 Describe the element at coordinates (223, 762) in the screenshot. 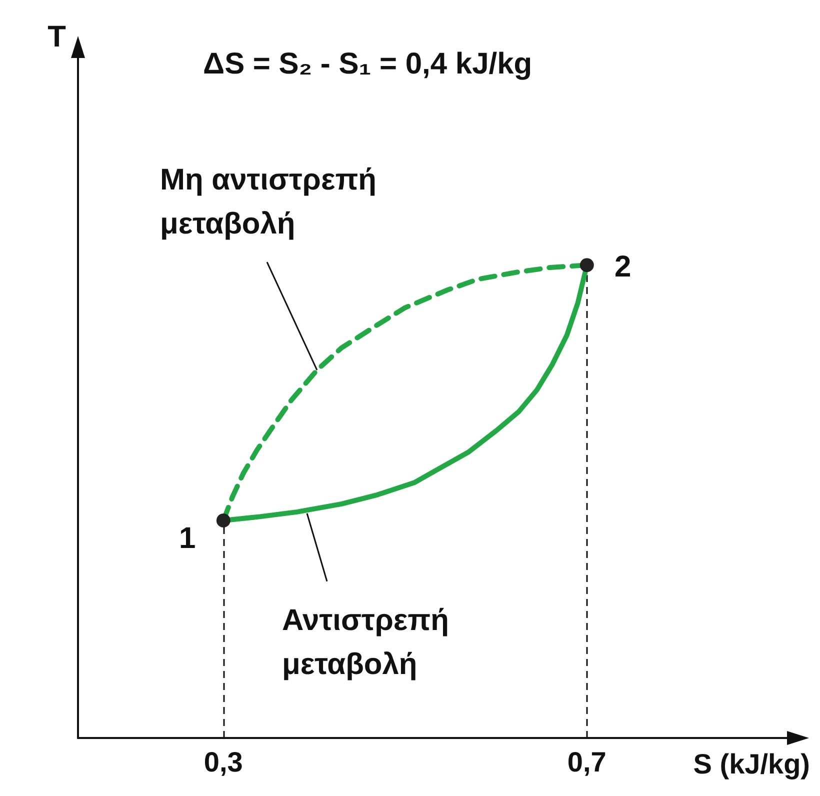

I see `x-tick-label: 0,3` at that location.